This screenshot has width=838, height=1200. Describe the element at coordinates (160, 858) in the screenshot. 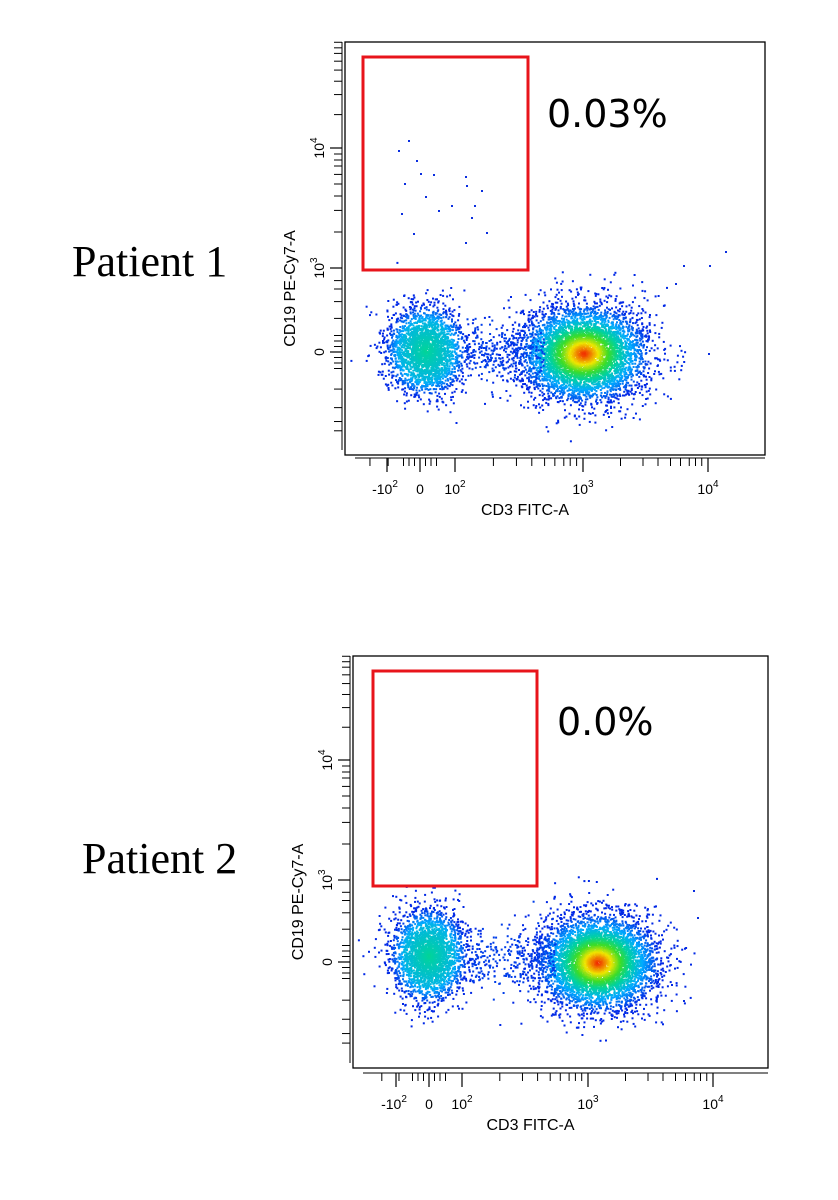

I see `patient-2-label: Patient 2` at that location.